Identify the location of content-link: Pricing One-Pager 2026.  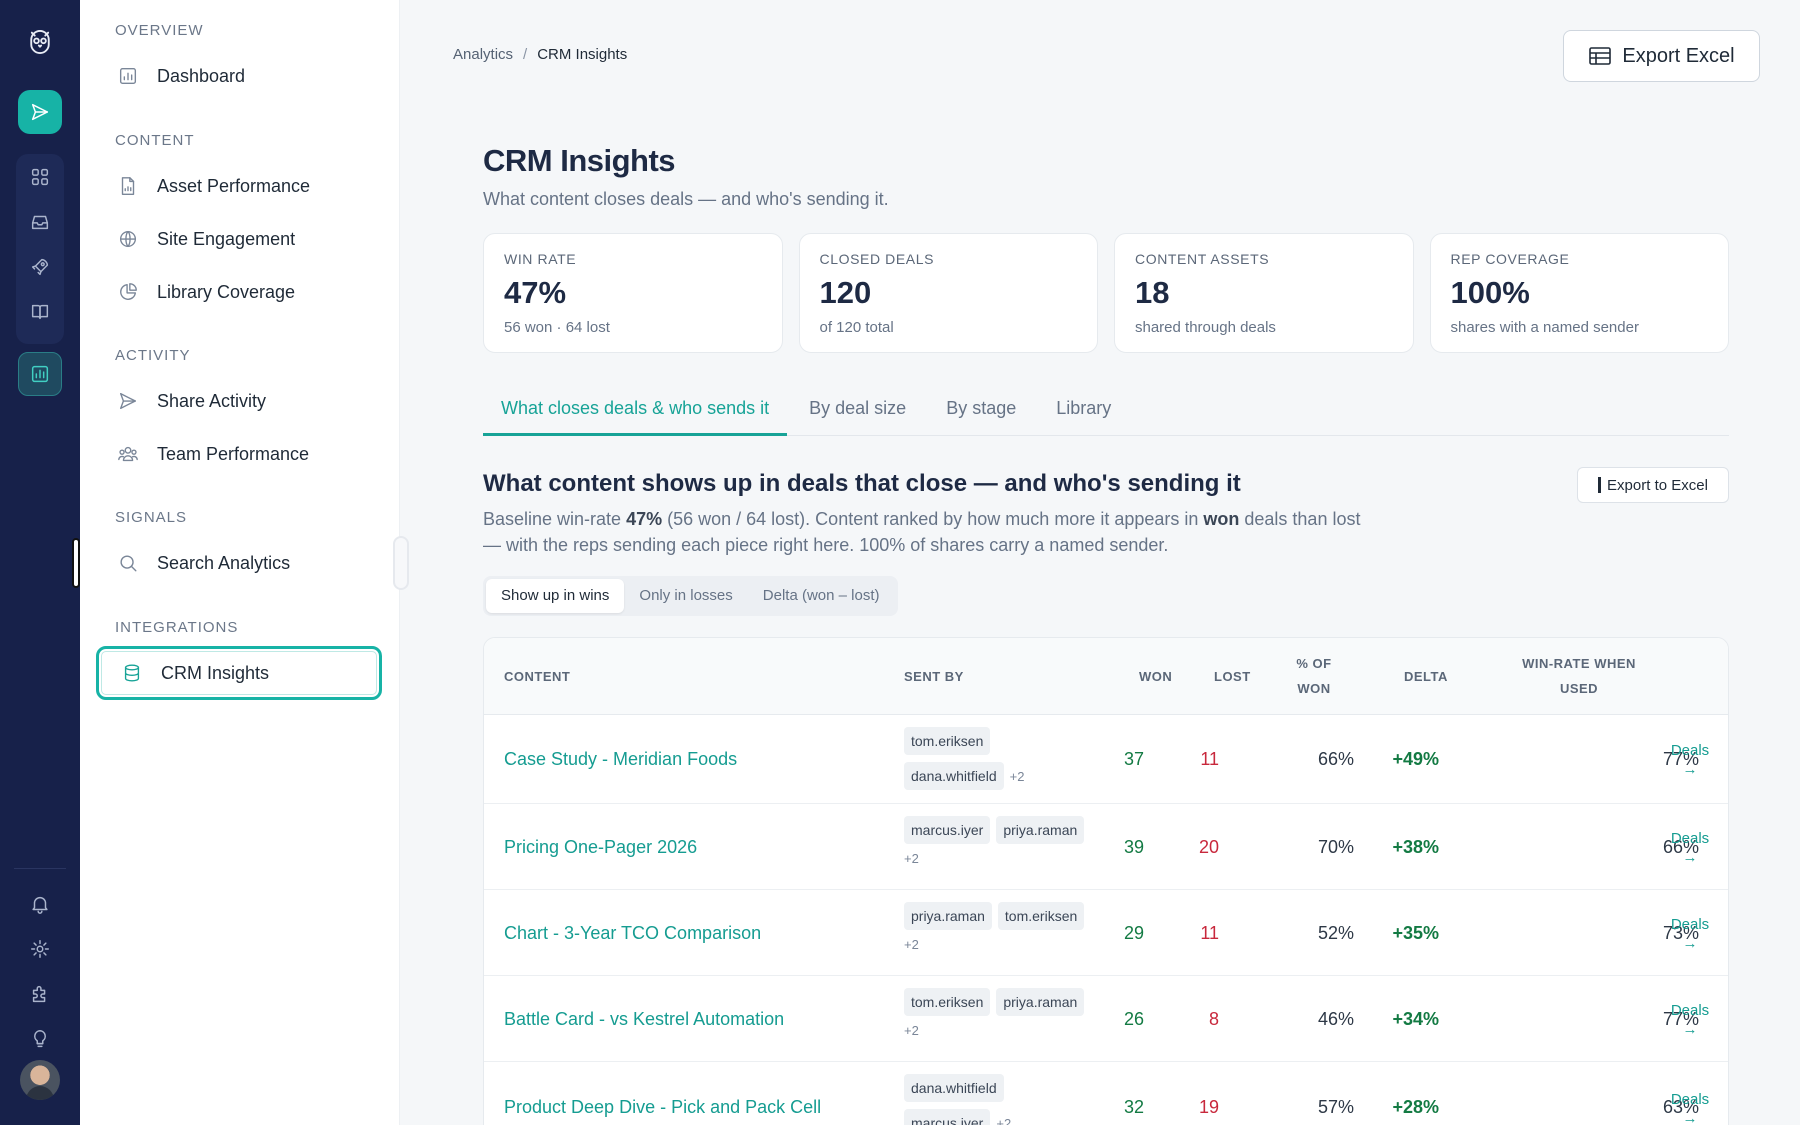
(601, 847).